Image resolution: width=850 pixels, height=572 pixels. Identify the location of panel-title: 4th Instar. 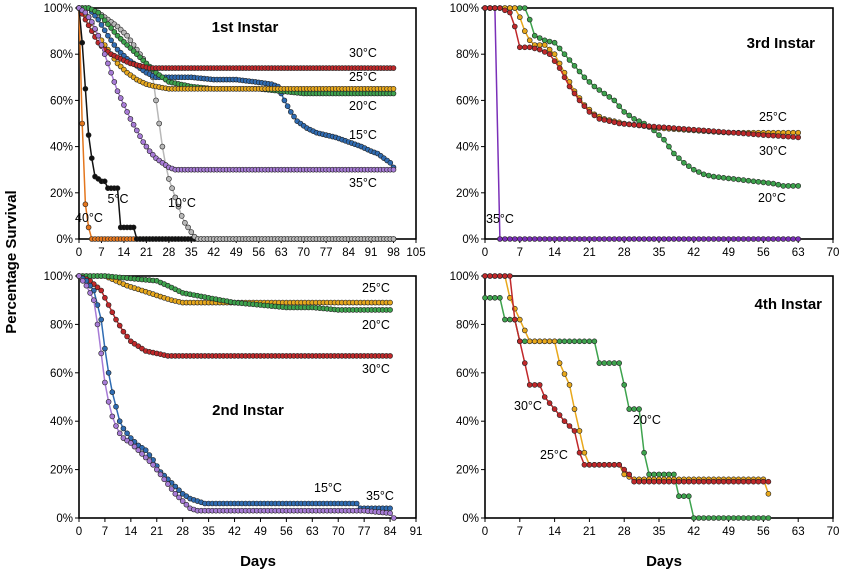
(788, 304).